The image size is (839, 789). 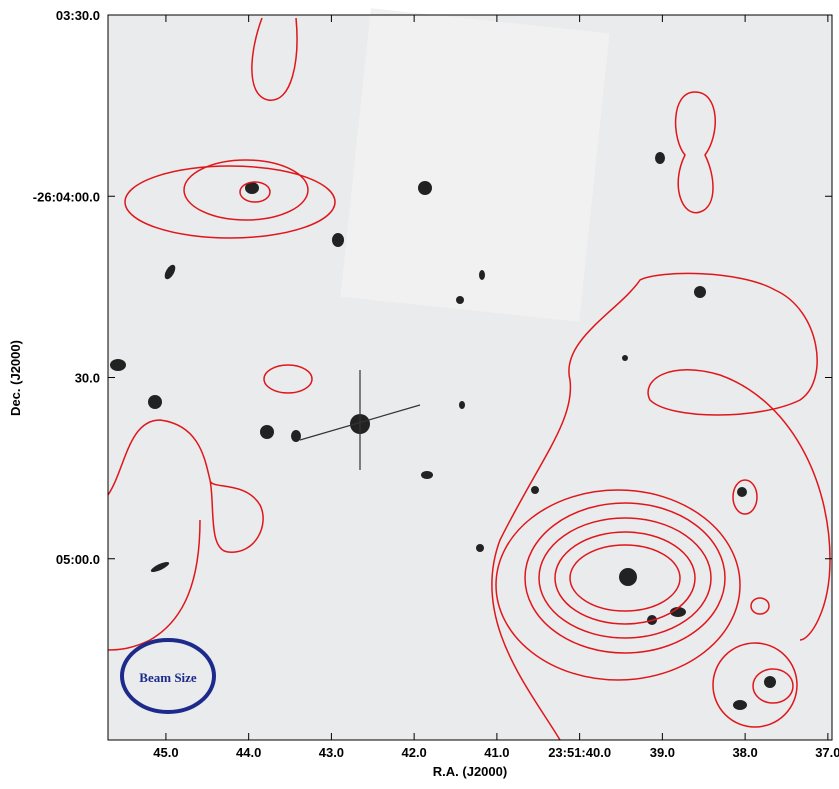 What do you see at coordinates (475, 165) in the screenshot?
I see `image-tile` at bounding box center [475, 165].